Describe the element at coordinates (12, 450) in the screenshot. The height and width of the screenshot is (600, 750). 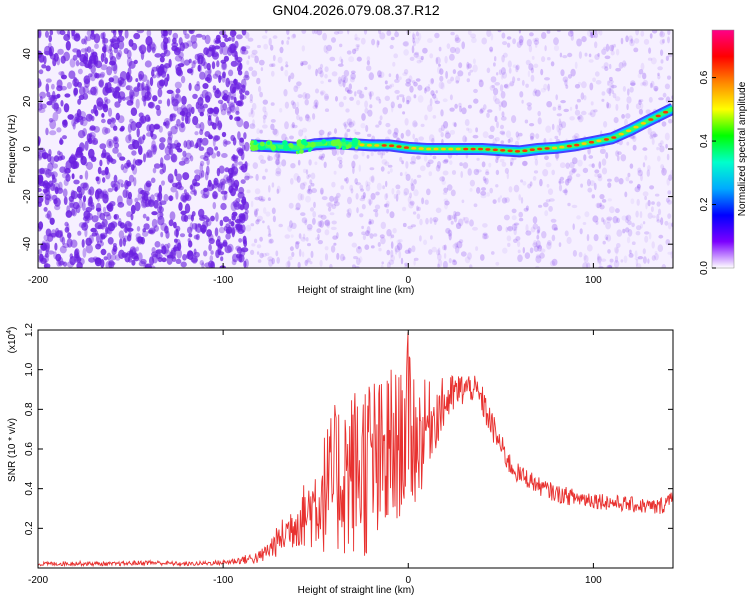
I see `snr-y-label: SNR (10 * v/v)` at that location.